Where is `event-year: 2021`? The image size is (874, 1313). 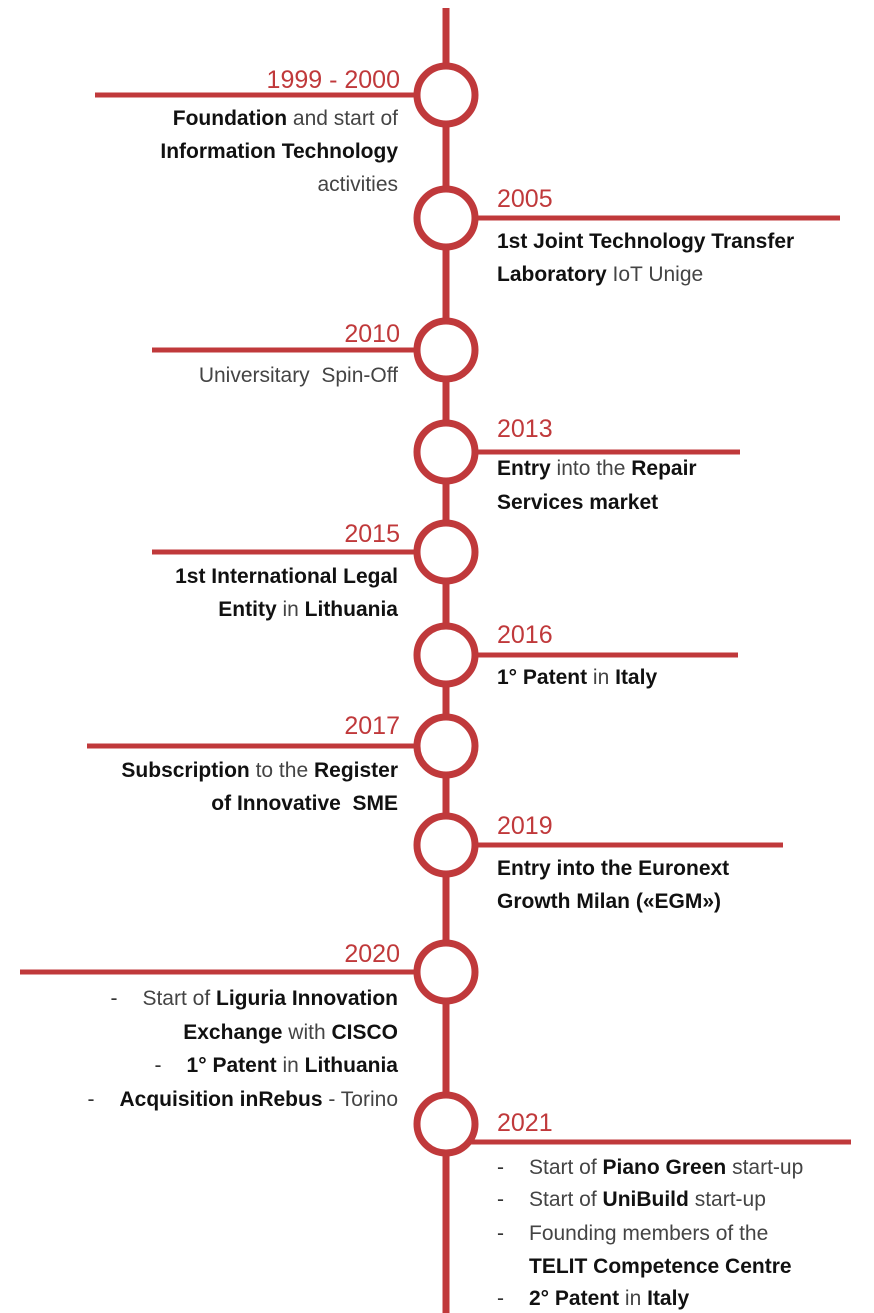 event-year: 2021 is located at coordinates (525, 1123).